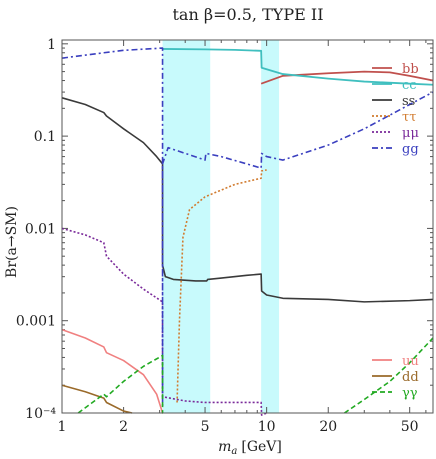  Describe the element at coordinates (62, 427) in the screenshot. I see `x-tick-label: 1` at that location.